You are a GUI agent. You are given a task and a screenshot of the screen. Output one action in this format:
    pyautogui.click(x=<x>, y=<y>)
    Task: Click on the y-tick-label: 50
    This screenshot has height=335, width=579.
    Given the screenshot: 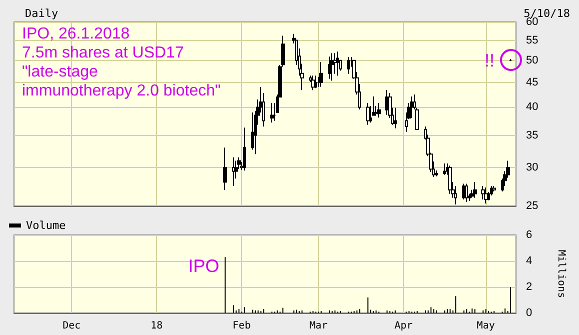 What is the action you would take?
    pyautogui.click(x=532, y=60)
    